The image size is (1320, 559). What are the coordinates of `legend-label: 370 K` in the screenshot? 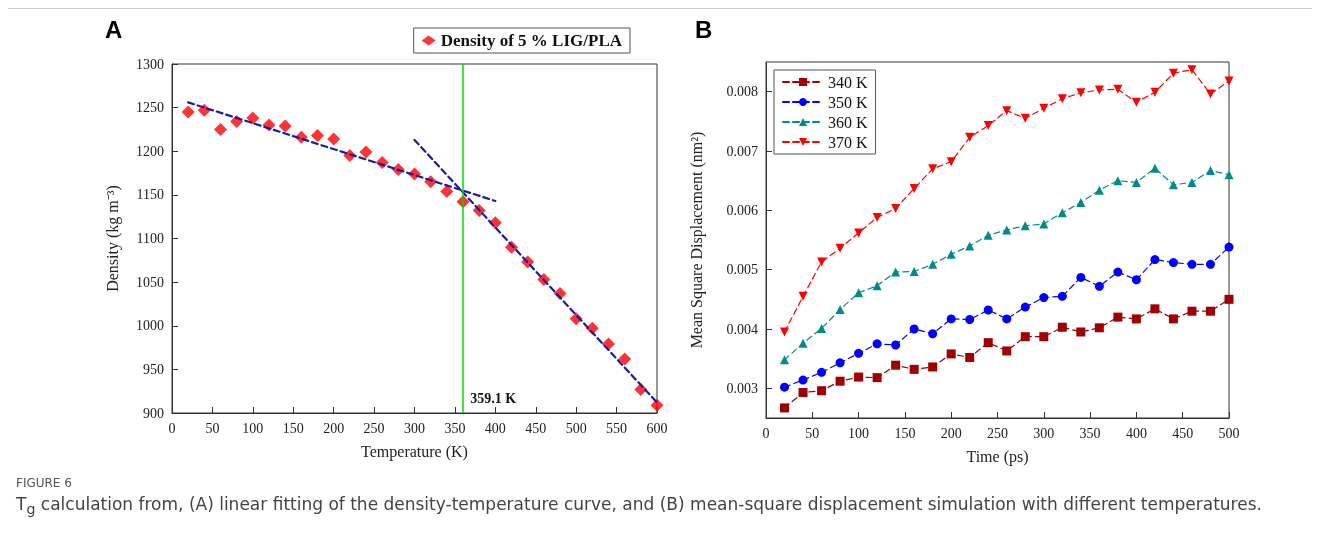 It's located at (848, 142).